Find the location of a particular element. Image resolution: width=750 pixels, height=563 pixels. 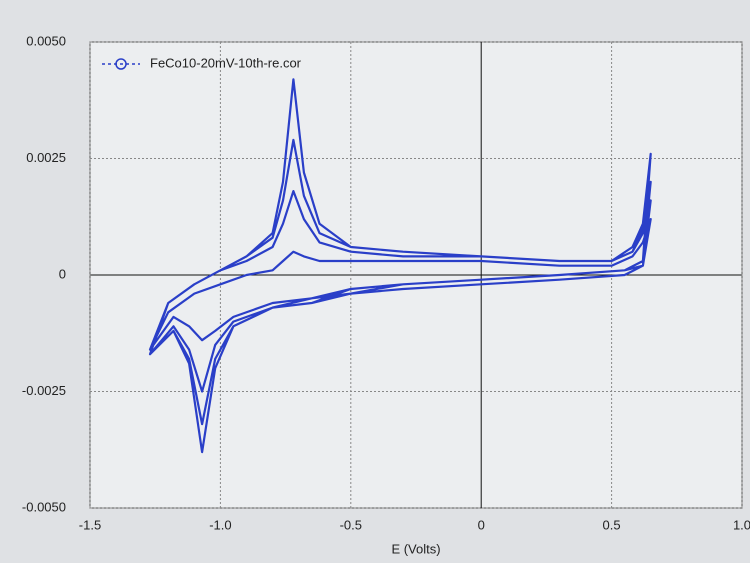

x-tick-label: -1.5 is located at coordinates (90, 524).